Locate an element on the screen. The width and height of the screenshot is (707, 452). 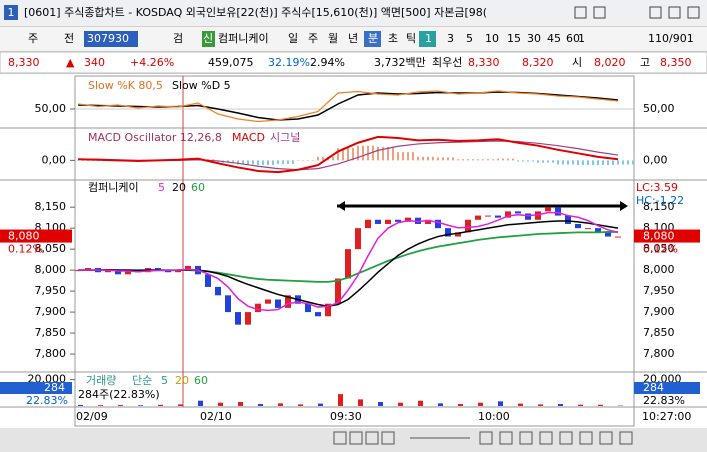
current-price: 8,080 is located at coordinates (24, 236).